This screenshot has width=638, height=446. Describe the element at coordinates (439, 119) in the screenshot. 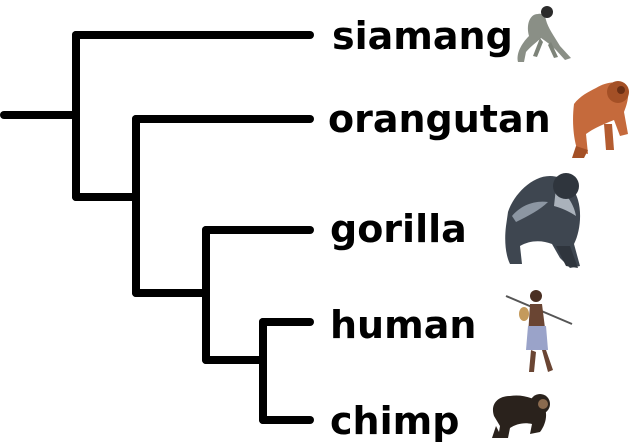

I see `taxon-label-orangutan: orangutan` at that location.